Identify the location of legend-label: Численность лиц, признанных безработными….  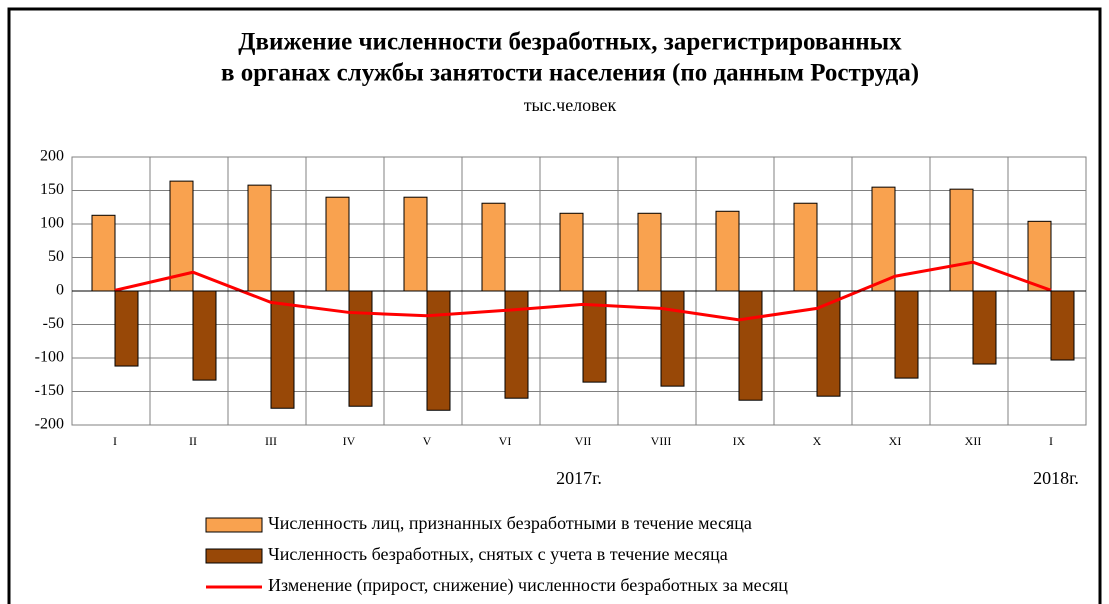
(510, 523).